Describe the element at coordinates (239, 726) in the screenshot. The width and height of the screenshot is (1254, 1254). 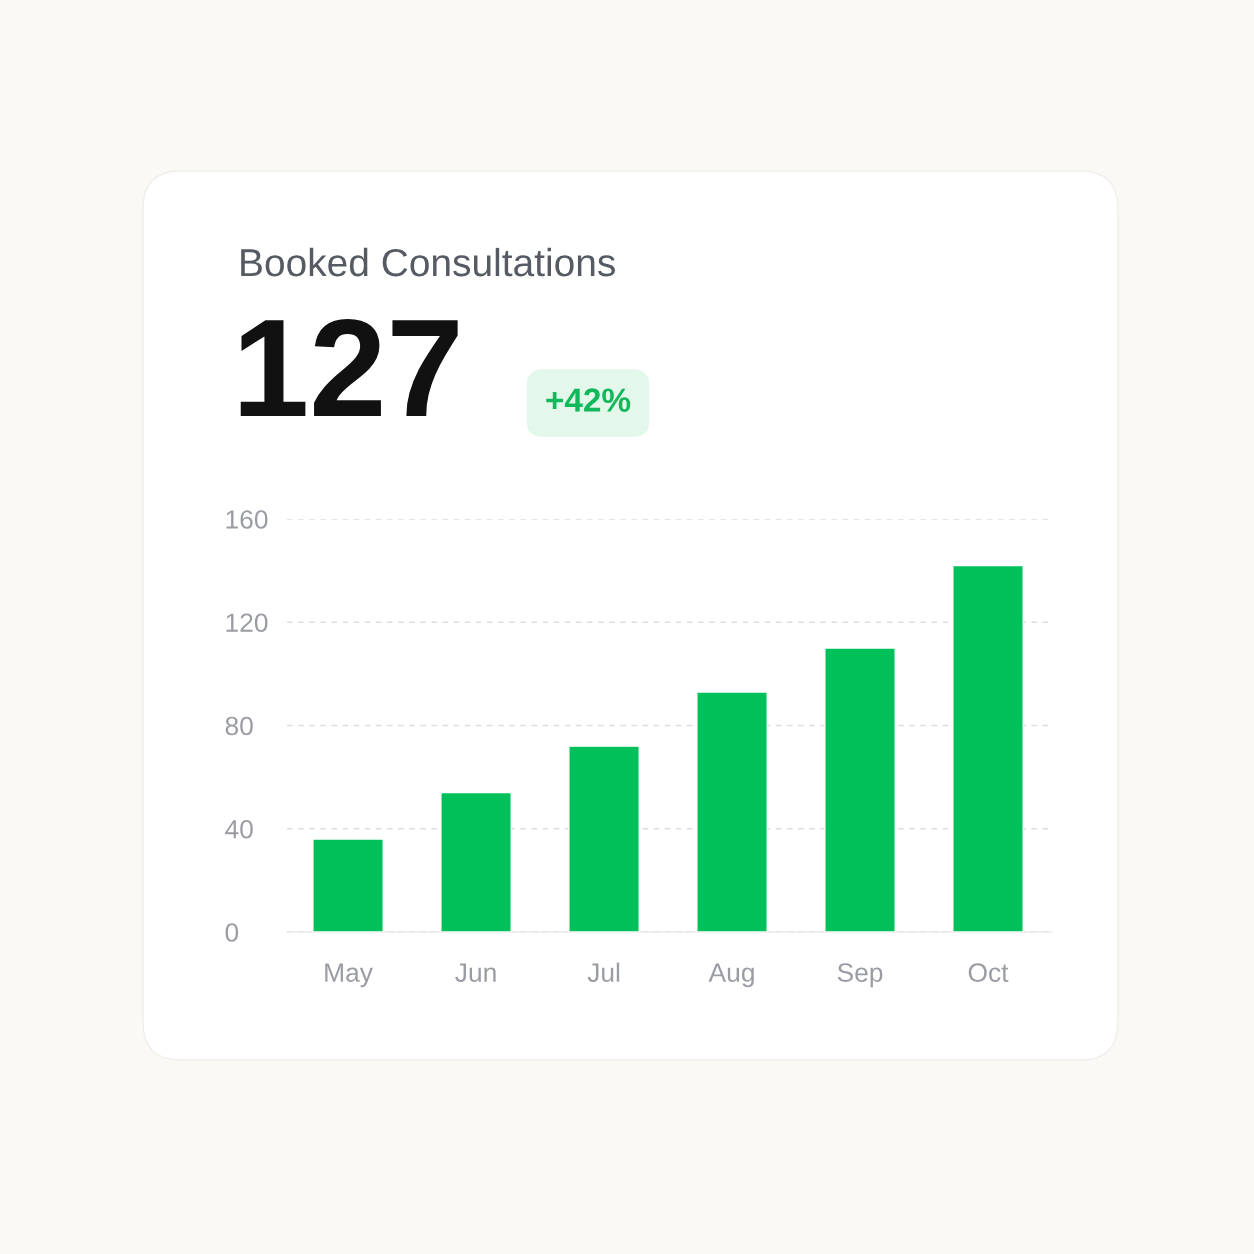
I see `y-tick-label: 80` at that location.